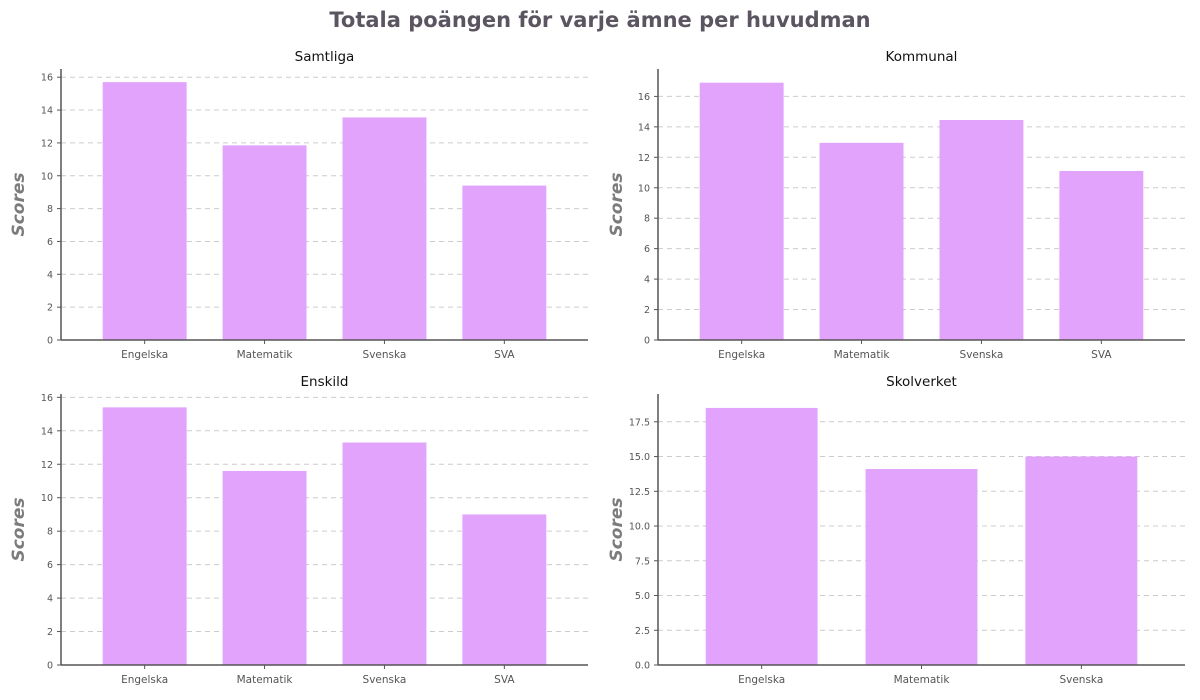 Image resolution: width=1200 pixels, height=700 pixels. I want to click on y-tick-label: 10.0, so click(639, 527).